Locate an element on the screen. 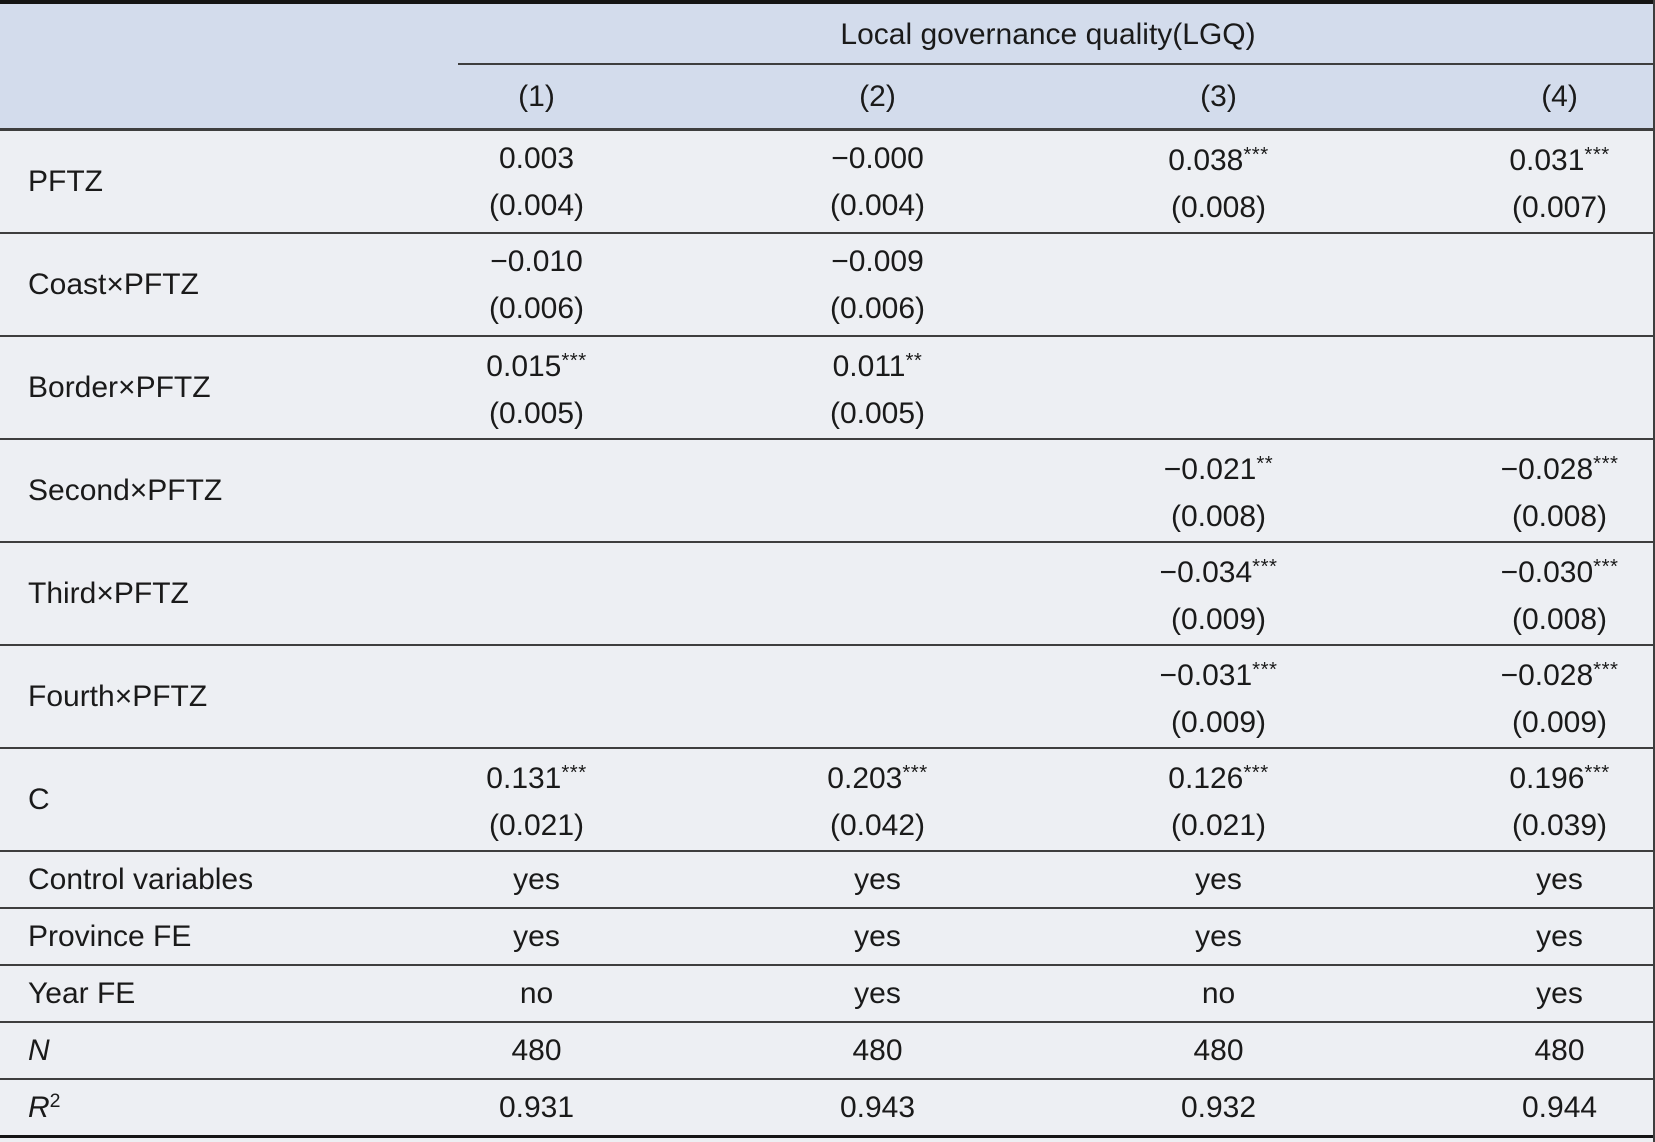 The image size is (1655, 1142). row-label-text: R is located at coordinates (39, 1107).